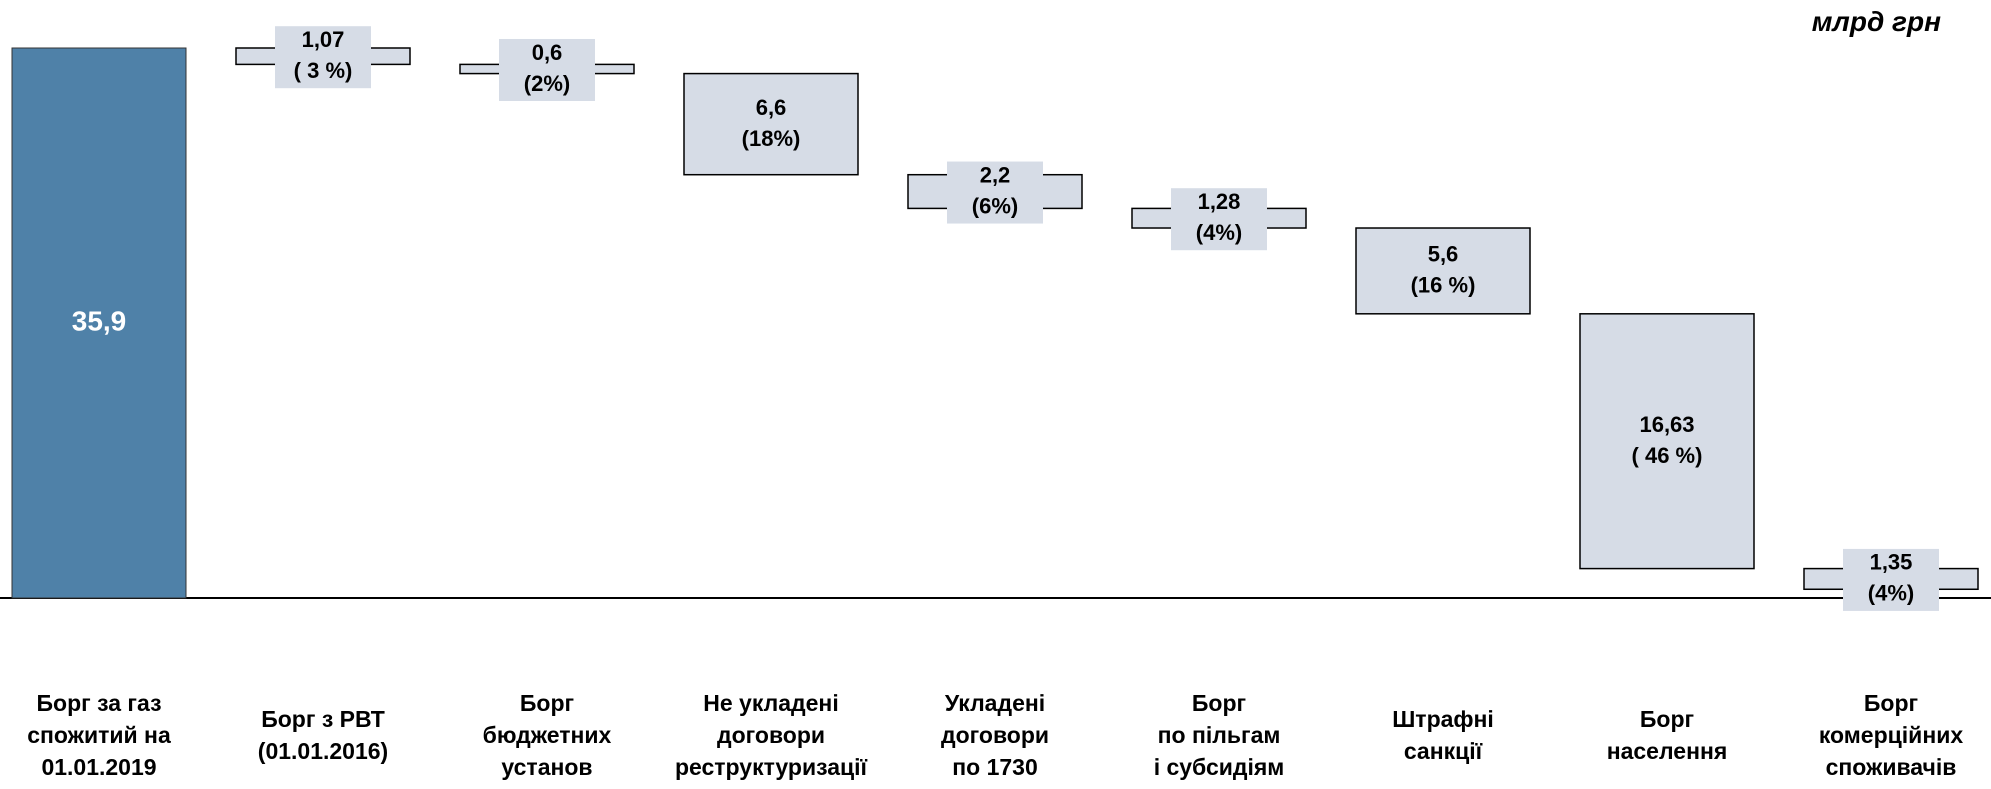 Image resolution: width=1991 pixels, height=789 pixels. Describe the element at coordinates (771, 107) in the screenshot. I see `value-label: 6,6` at that location.